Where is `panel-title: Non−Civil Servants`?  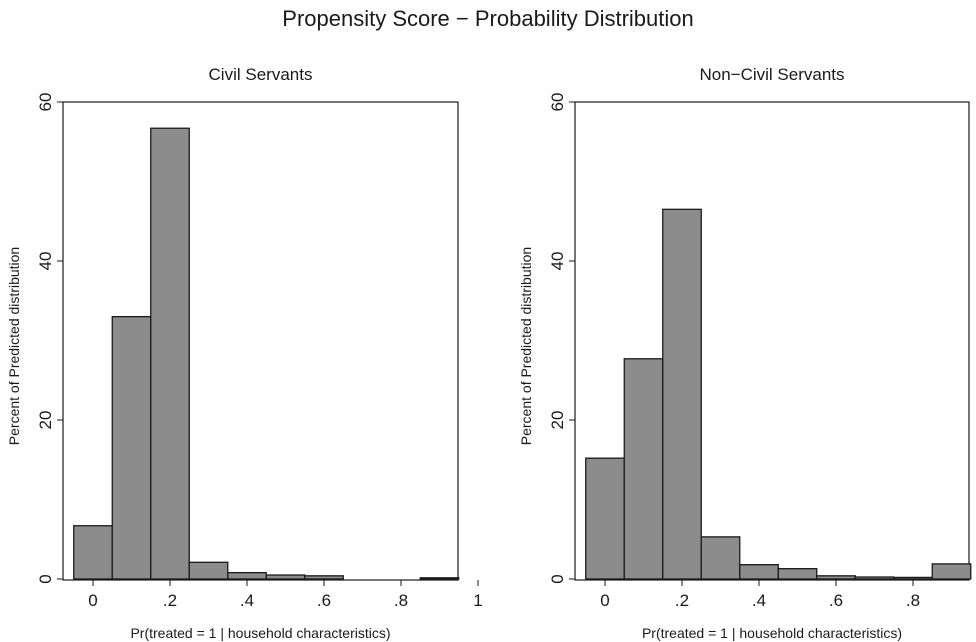
panel-title: Non−Civil Servants is located at coordinates (771, 74).